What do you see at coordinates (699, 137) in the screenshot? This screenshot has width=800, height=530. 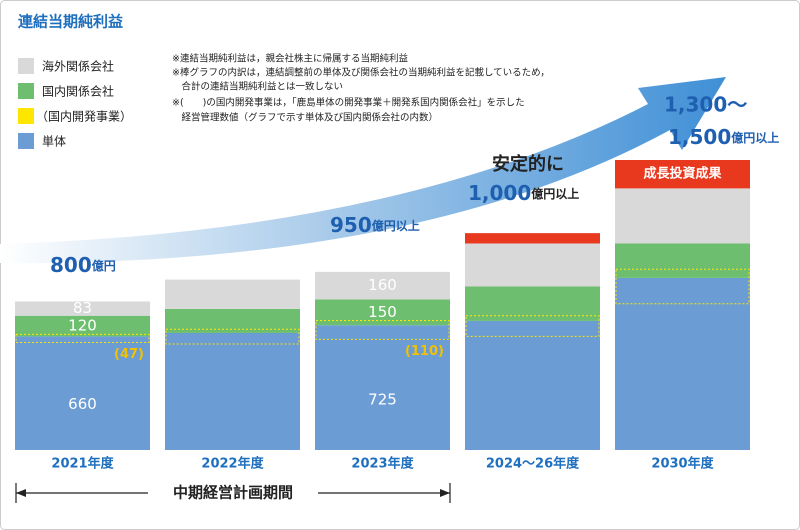 I see `target-amount: 1,500` at bounding box center [699, 137].